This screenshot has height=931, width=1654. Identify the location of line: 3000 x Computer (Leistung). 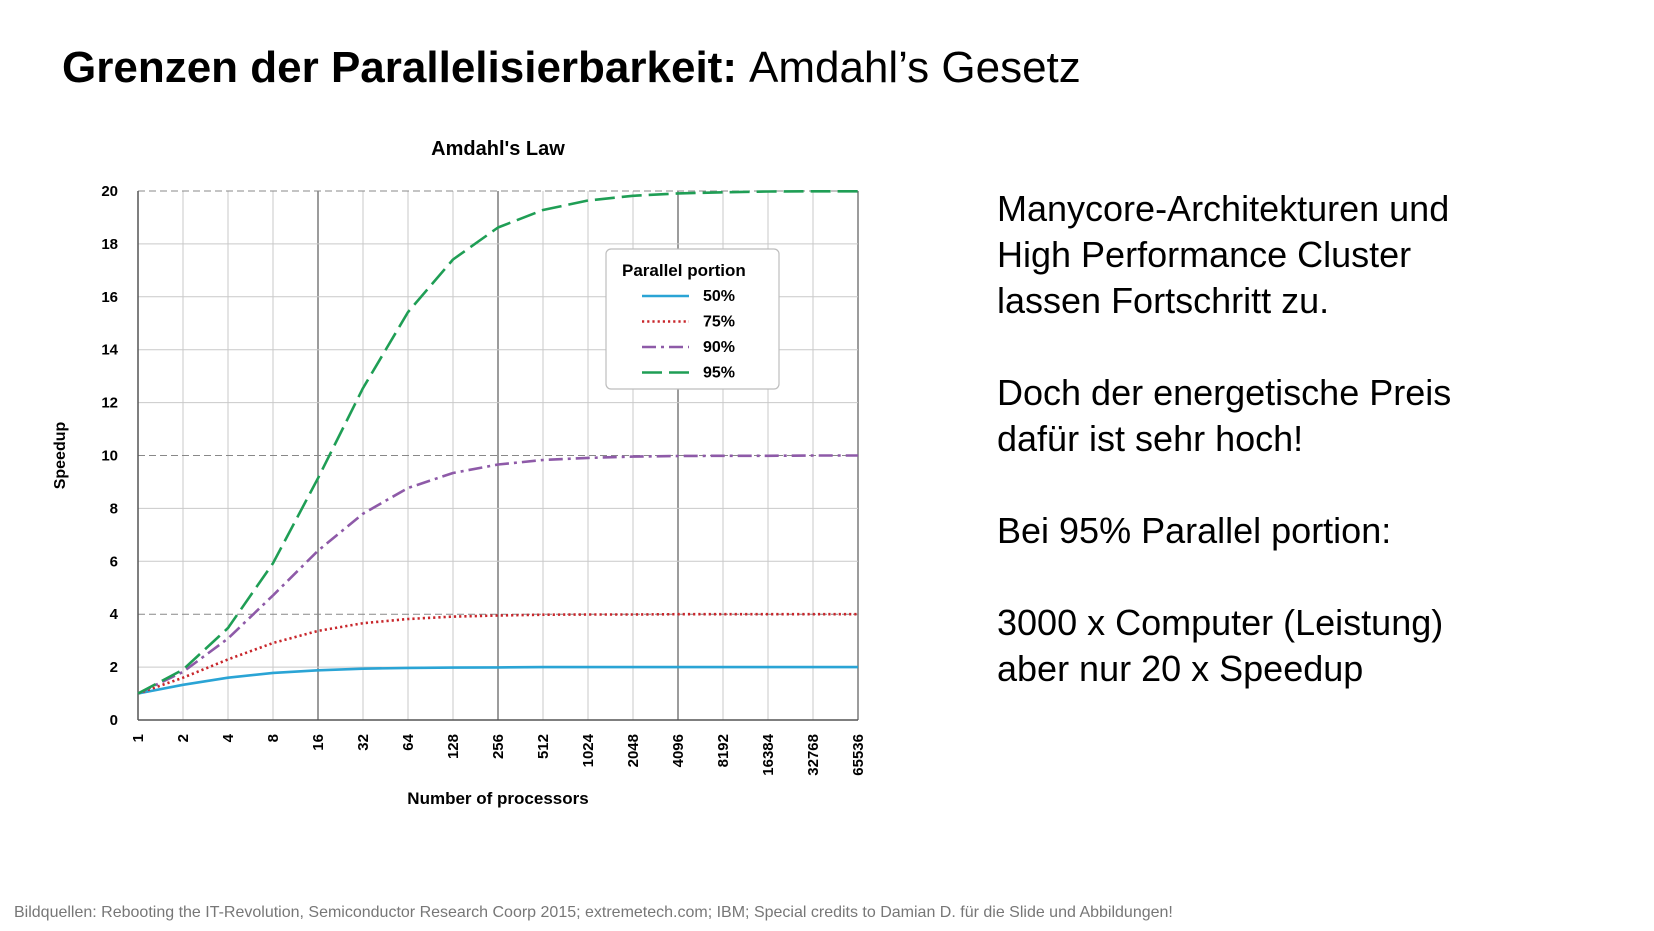
(1220, 622).